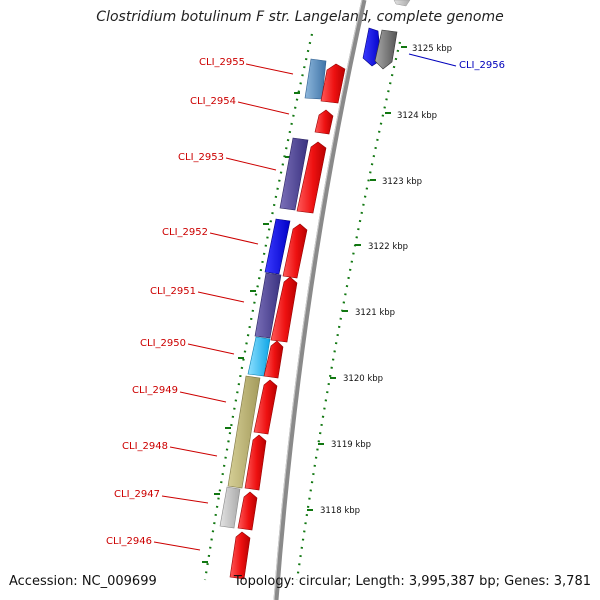  I want to click on gene-label-cli-2947: CLI_2947, so click(137, 494).